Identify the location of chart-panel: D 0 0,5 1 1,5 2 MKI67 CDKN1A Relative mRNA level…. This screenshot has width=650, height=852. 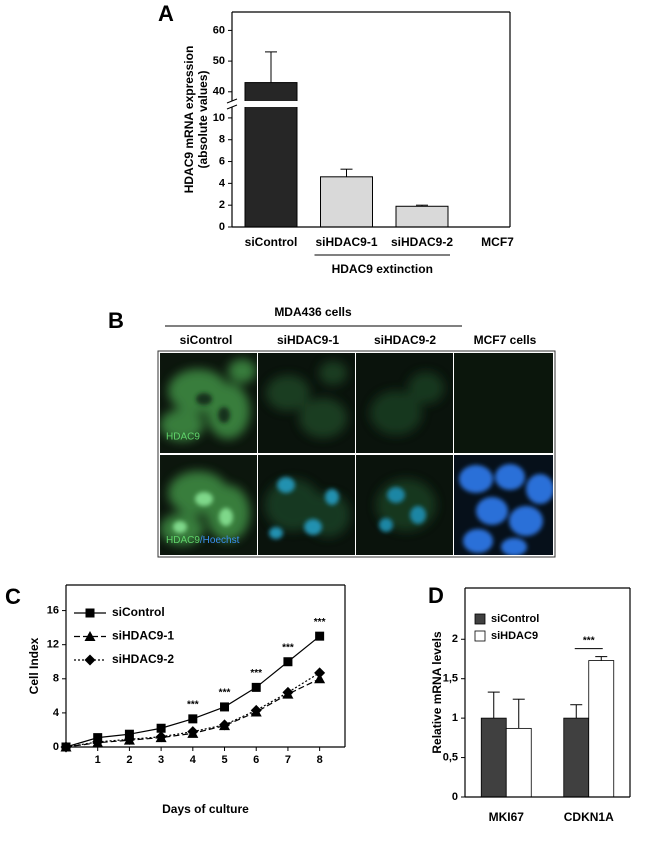
(529, 703).